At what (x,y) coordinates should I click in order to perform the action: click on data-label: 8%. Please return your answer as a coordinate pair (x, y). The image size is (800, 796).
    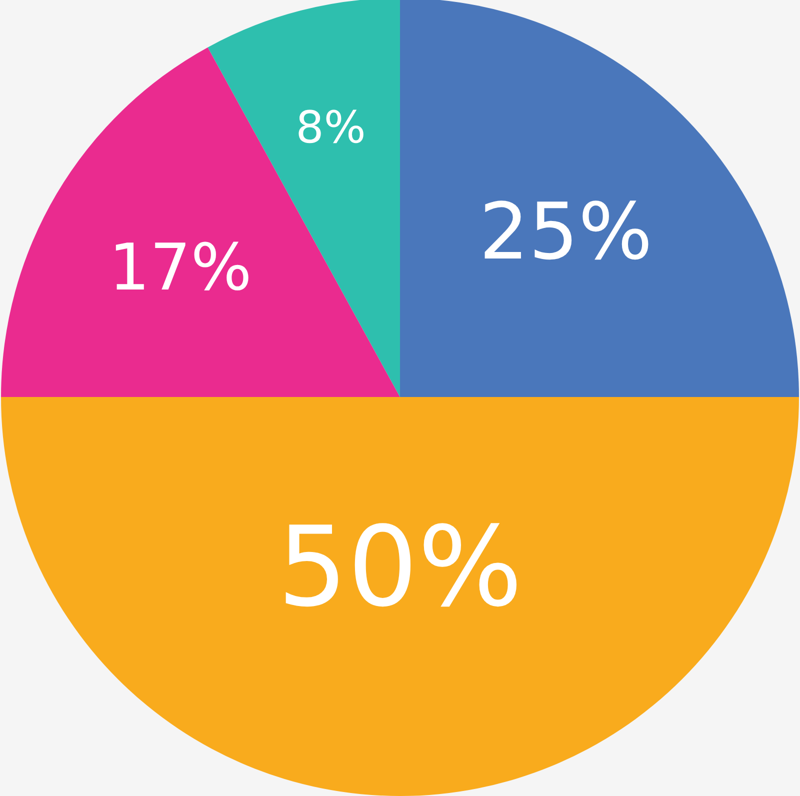
    Looking at the image, I should click on (331, 128).